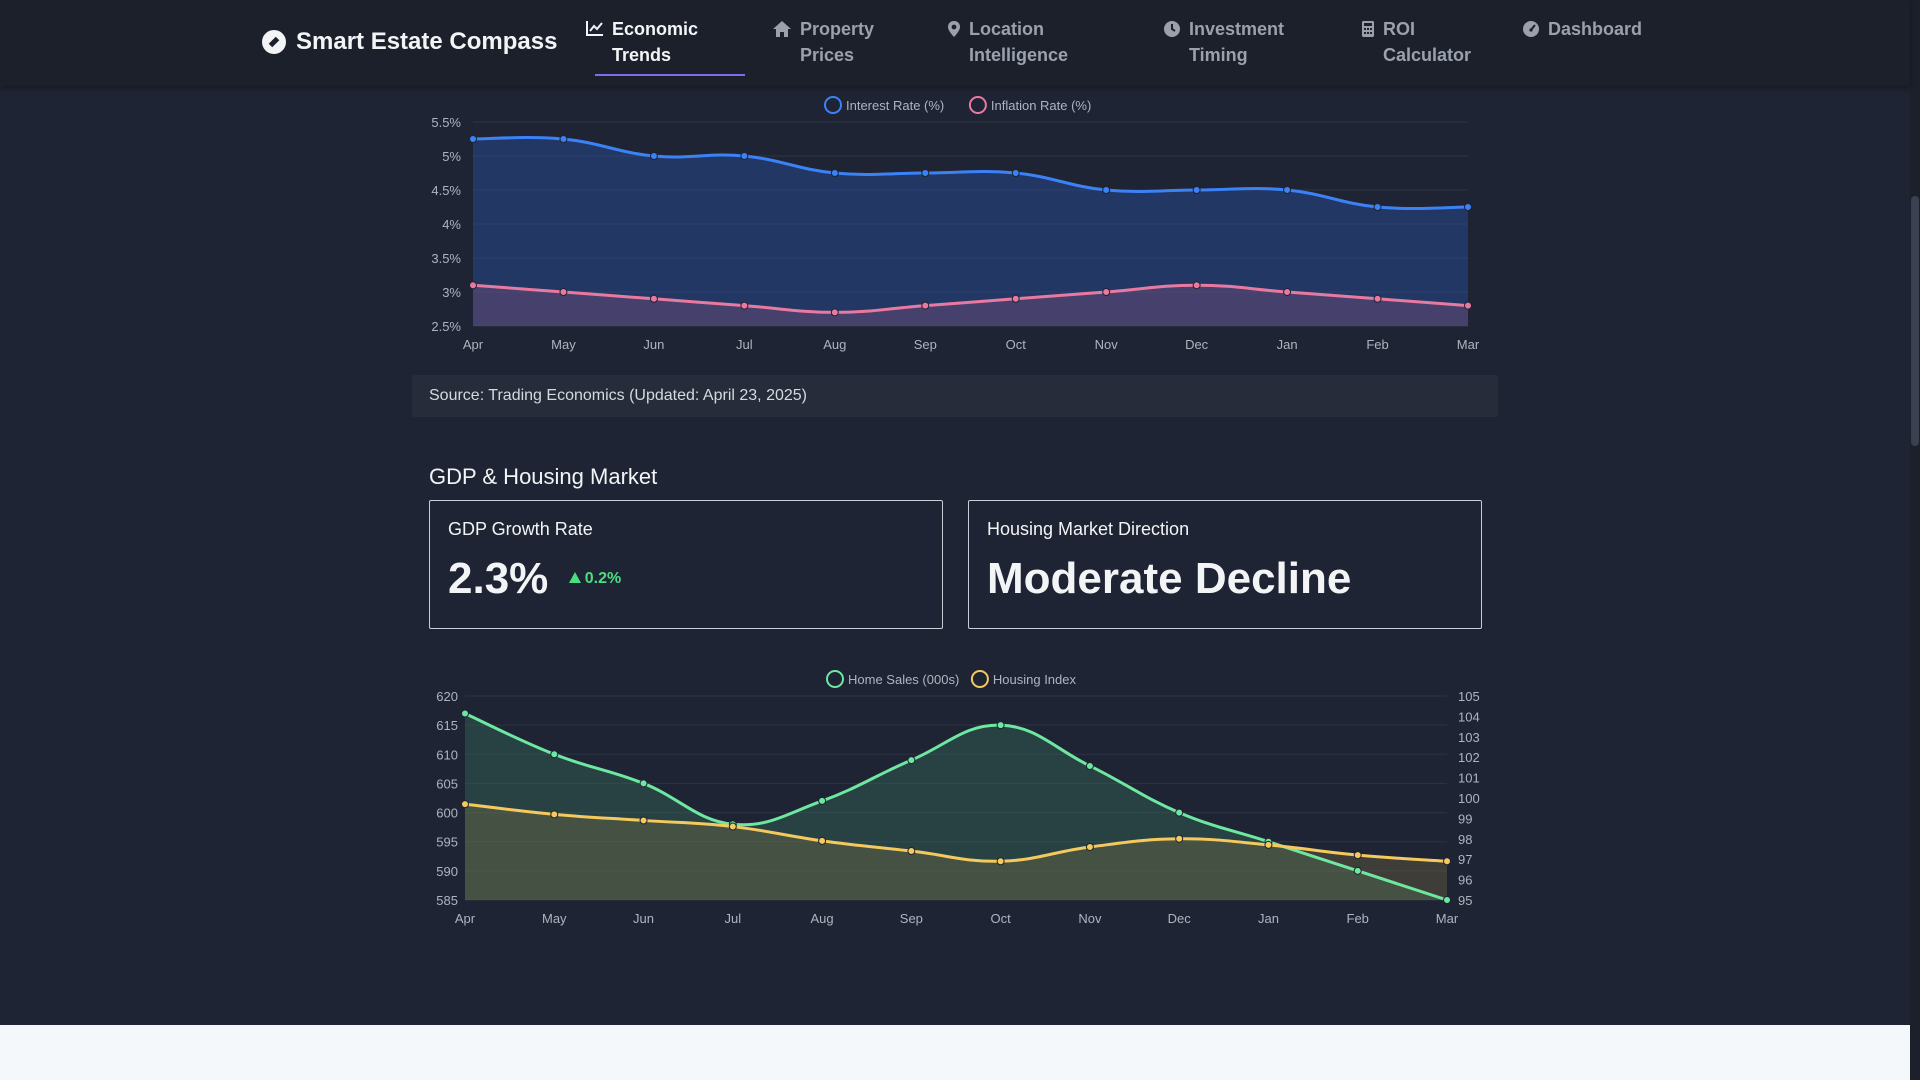  I want to click on y-tick-label-right: 104, so click(1469, 716).